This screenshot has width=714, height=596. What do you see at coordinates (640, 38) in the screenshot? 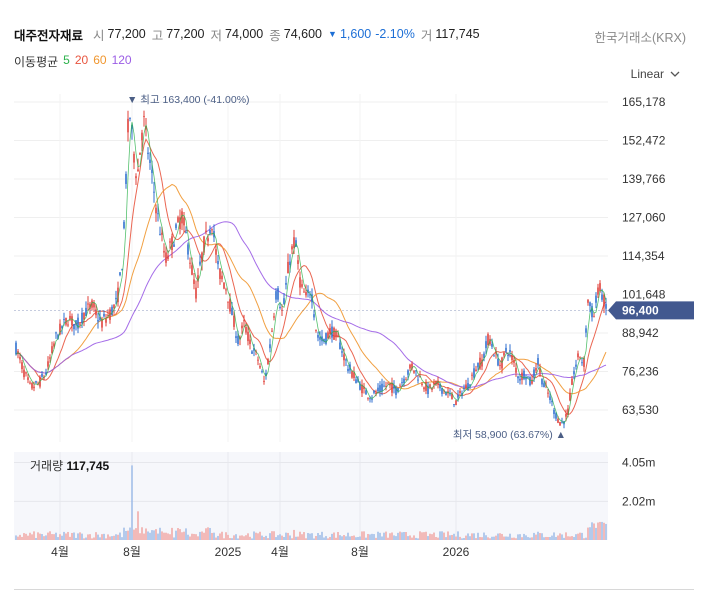
I see `exchange-name: 한국거래소(KRX)` at bounding box center [640, 38].